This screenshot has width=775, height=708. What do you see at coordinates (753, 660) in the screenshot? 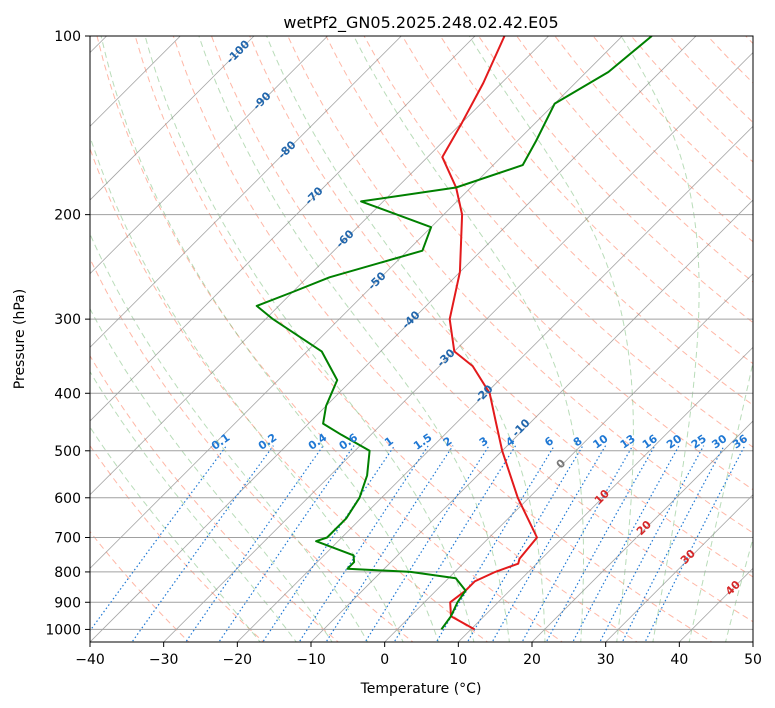
I see `x-tick-label: 50` at bounding box center [753, 660].